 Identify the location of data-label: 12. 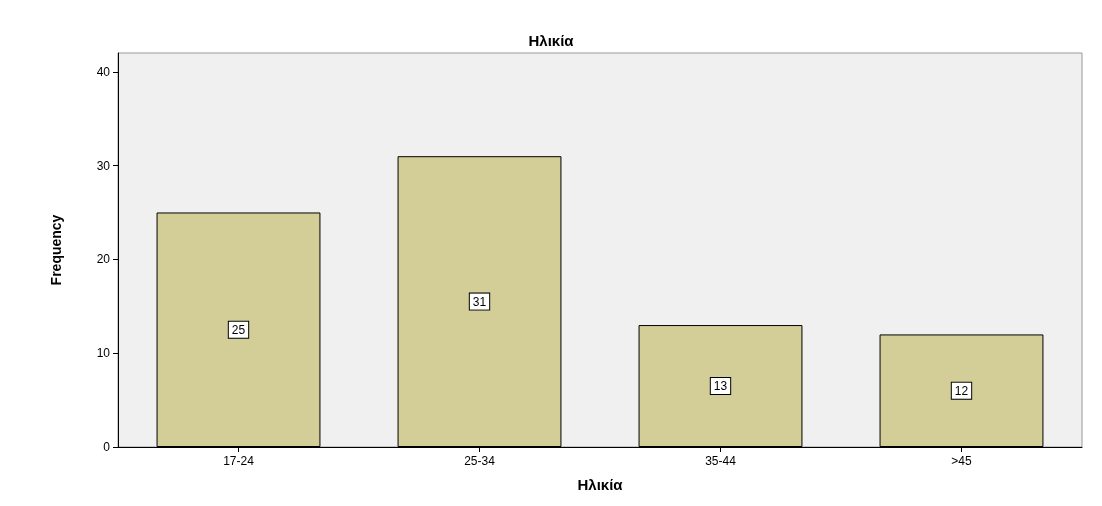
(961, 390).